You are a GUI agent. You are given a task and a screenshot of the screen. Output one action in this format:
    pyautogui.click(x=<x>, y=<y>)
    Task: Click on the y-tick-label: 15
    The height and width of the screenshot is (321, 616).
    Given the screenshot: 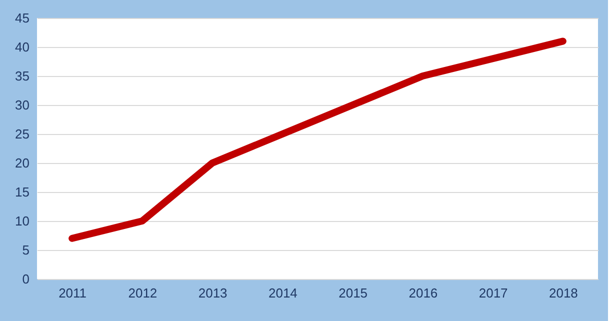 What is the action you would take?
    pyautogui.click(x=22, y=192)
    